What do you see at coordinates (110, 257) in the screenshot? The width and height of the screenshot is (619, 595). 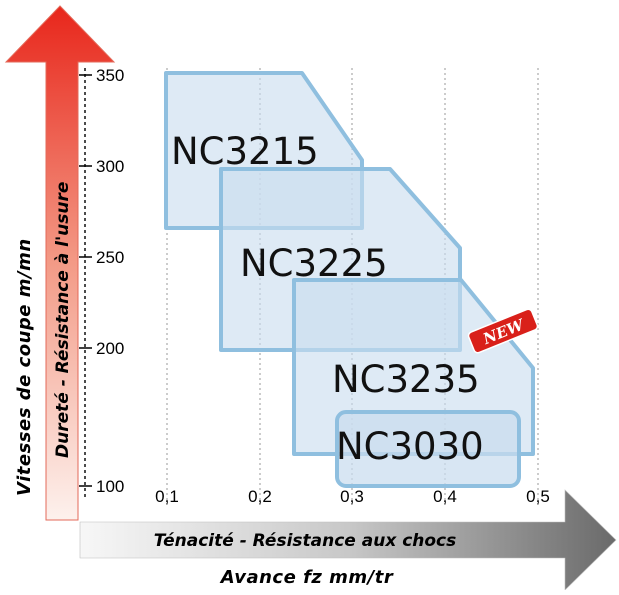 I see `y-tick-250: 250` at bounding box center [110, 257].